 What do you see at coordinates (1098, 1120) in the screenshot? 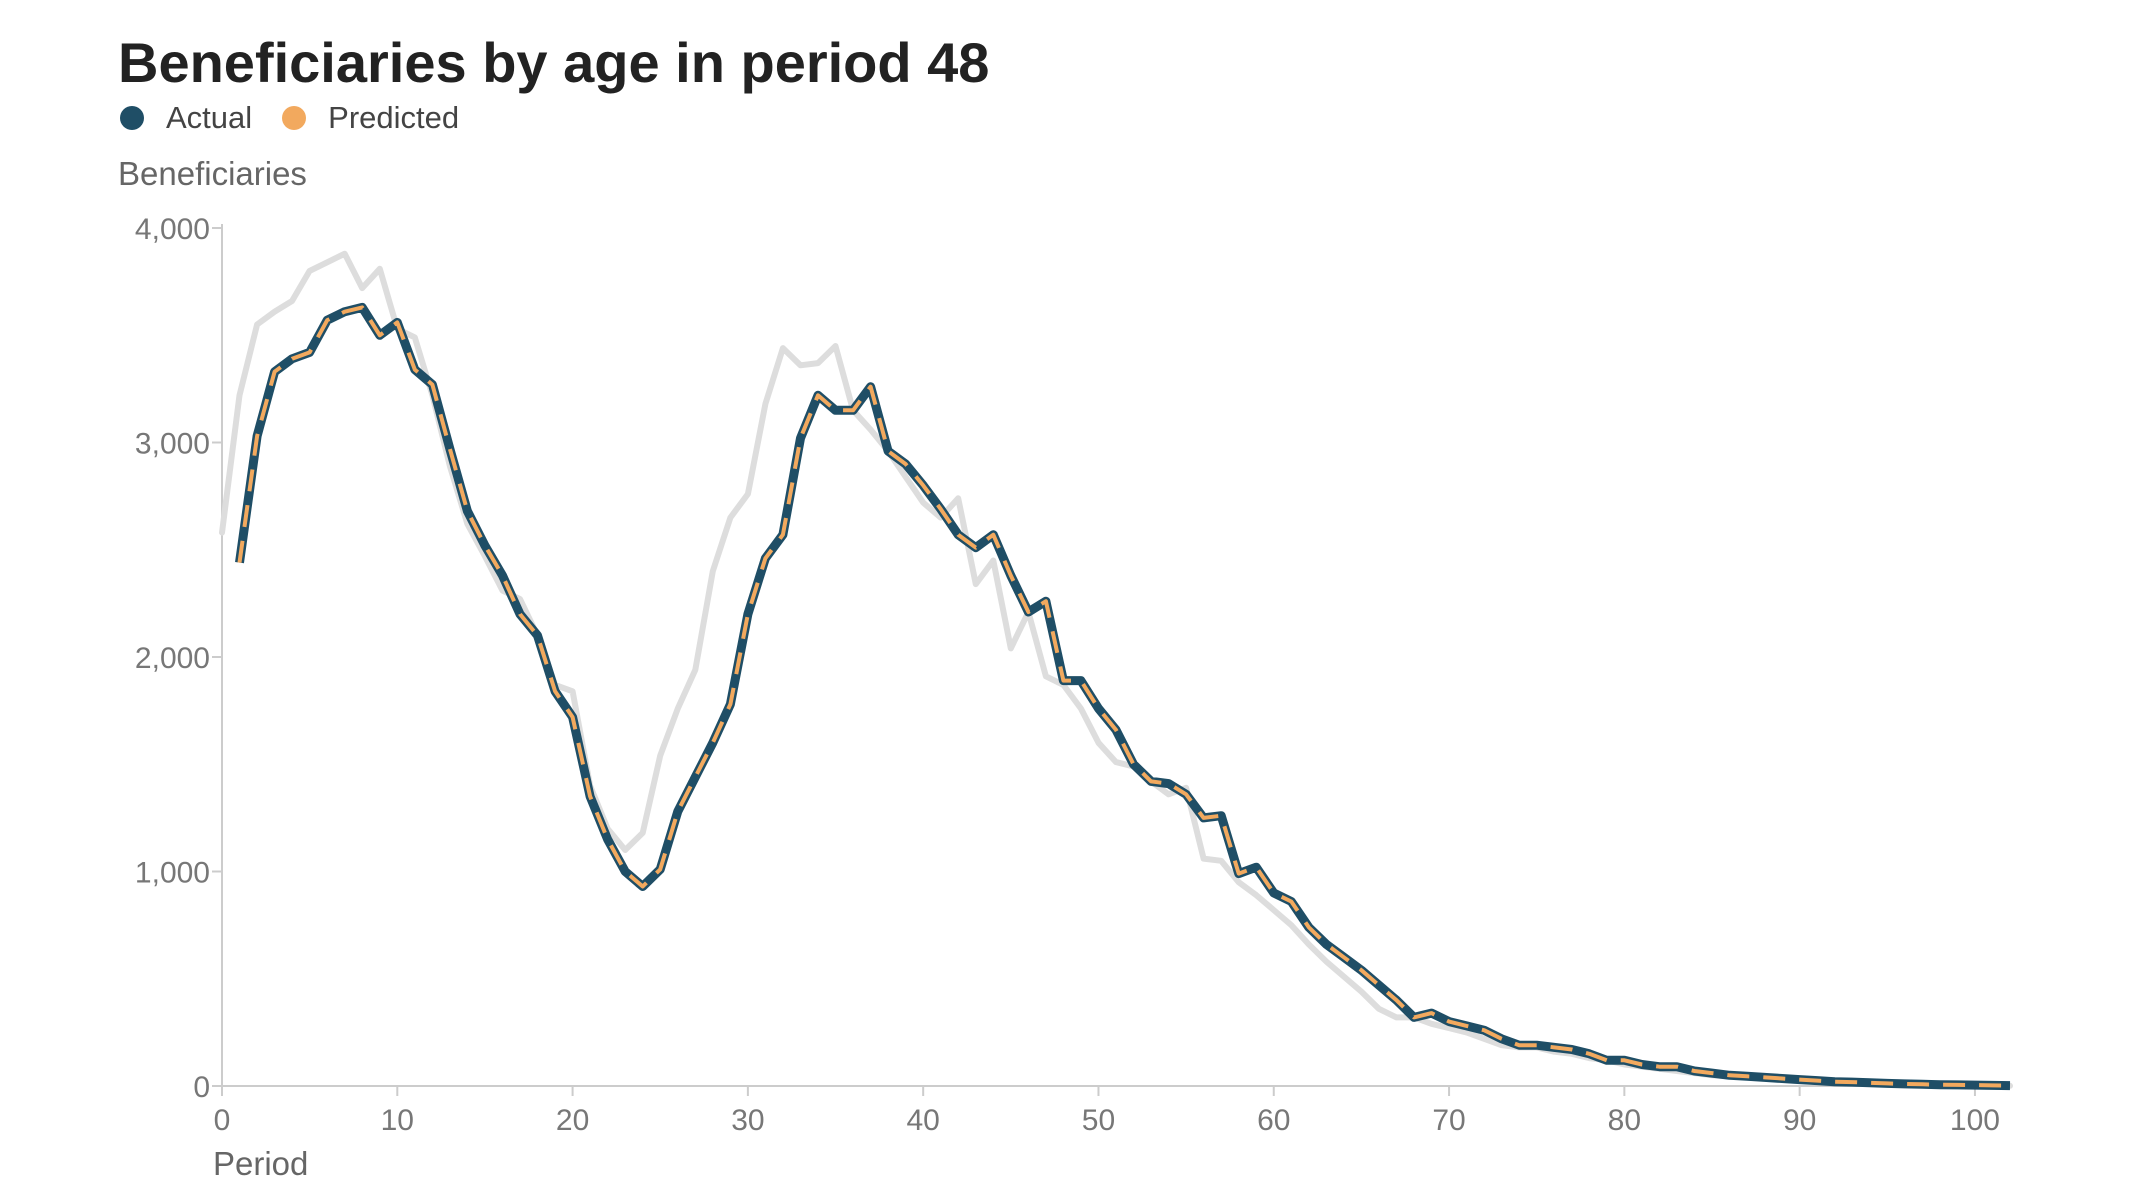
I see `x-tick-label: 50` at bounding box center [1098, 1120].